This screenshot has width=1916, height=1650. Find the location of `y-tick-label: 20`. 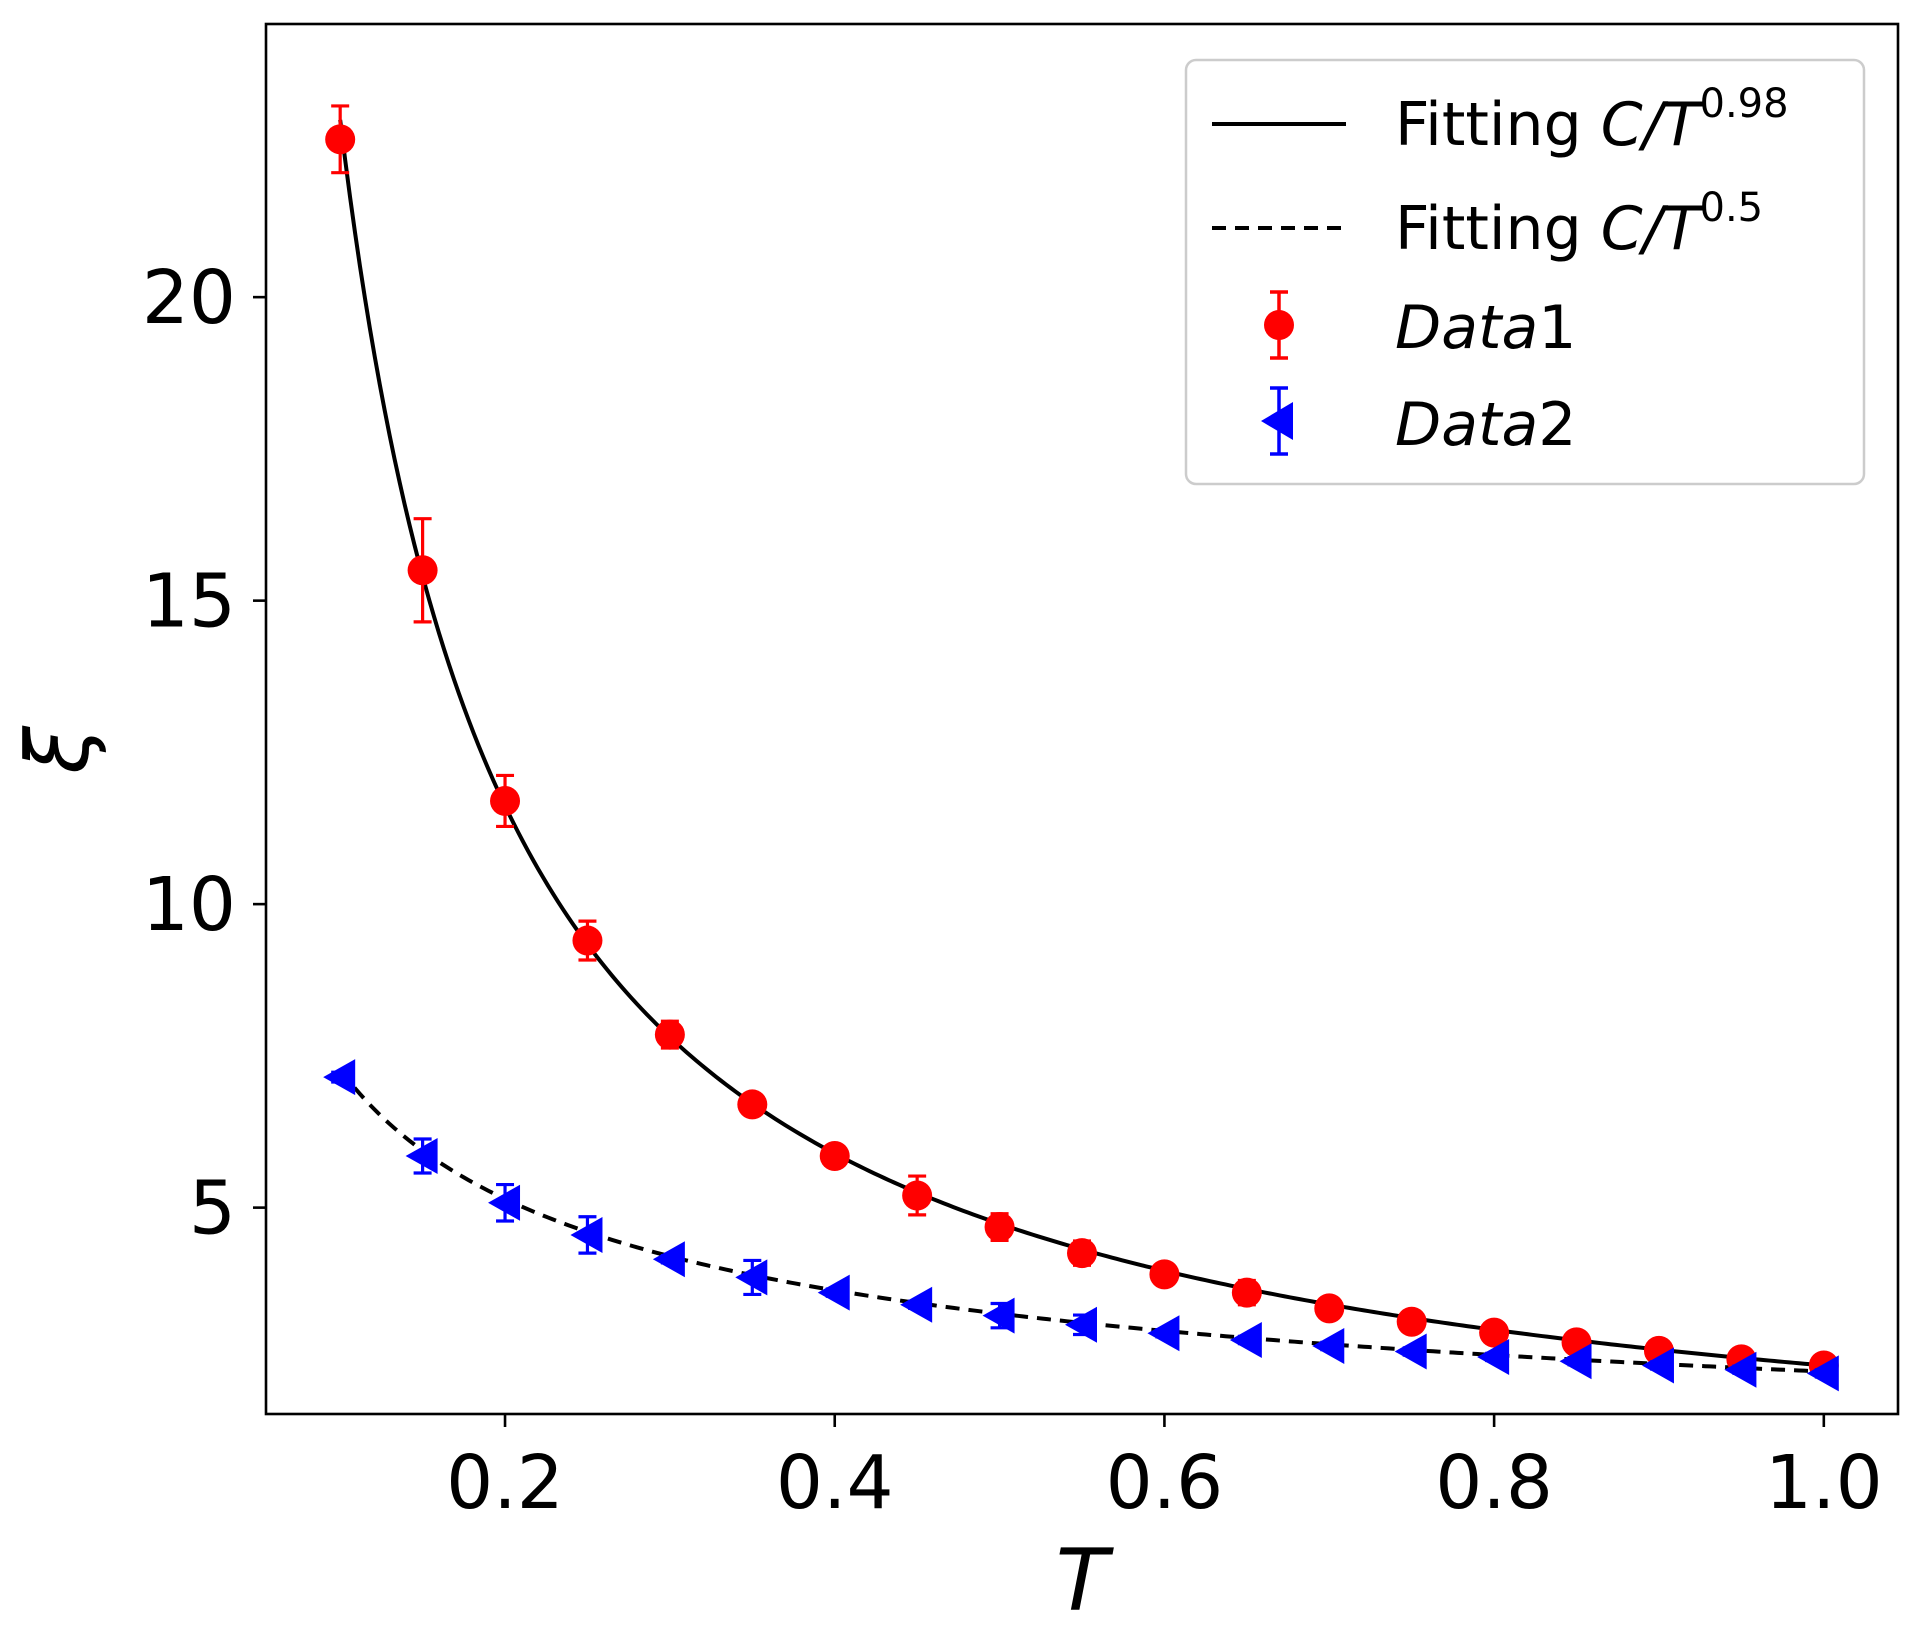

y-tick-label: 20 is located at coordinates (189, 298).